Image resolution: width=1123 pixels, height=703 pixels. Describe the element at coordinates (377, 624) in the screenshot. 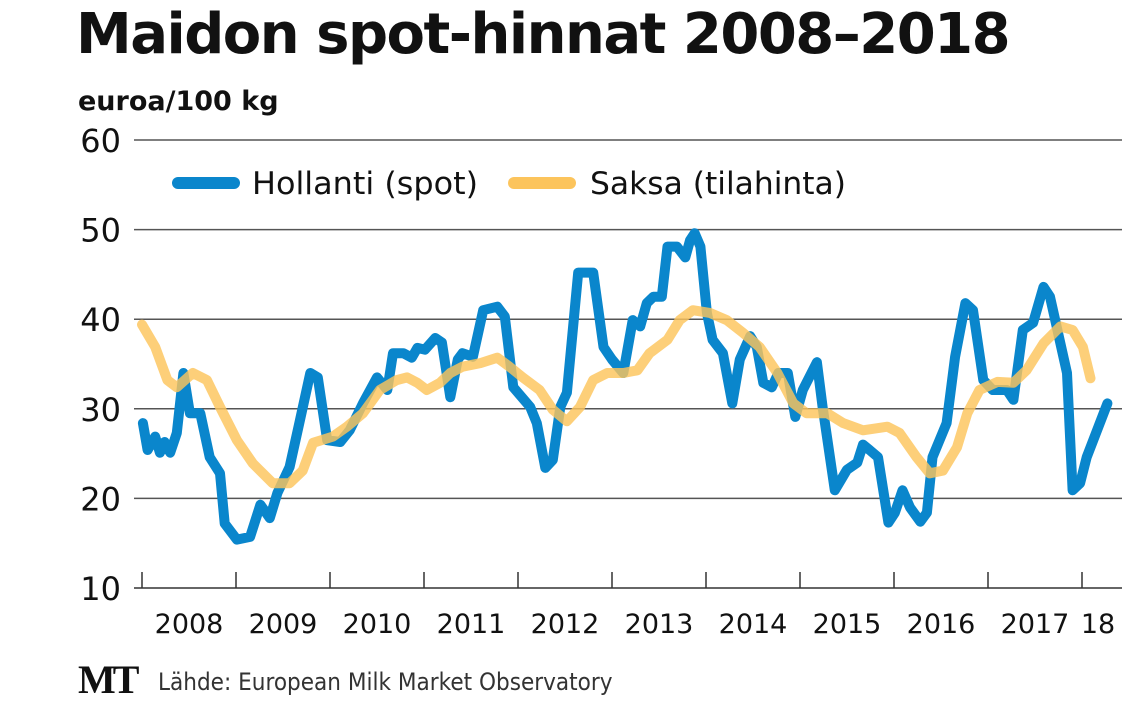

I see `x-tick-label: 2010` at that location.